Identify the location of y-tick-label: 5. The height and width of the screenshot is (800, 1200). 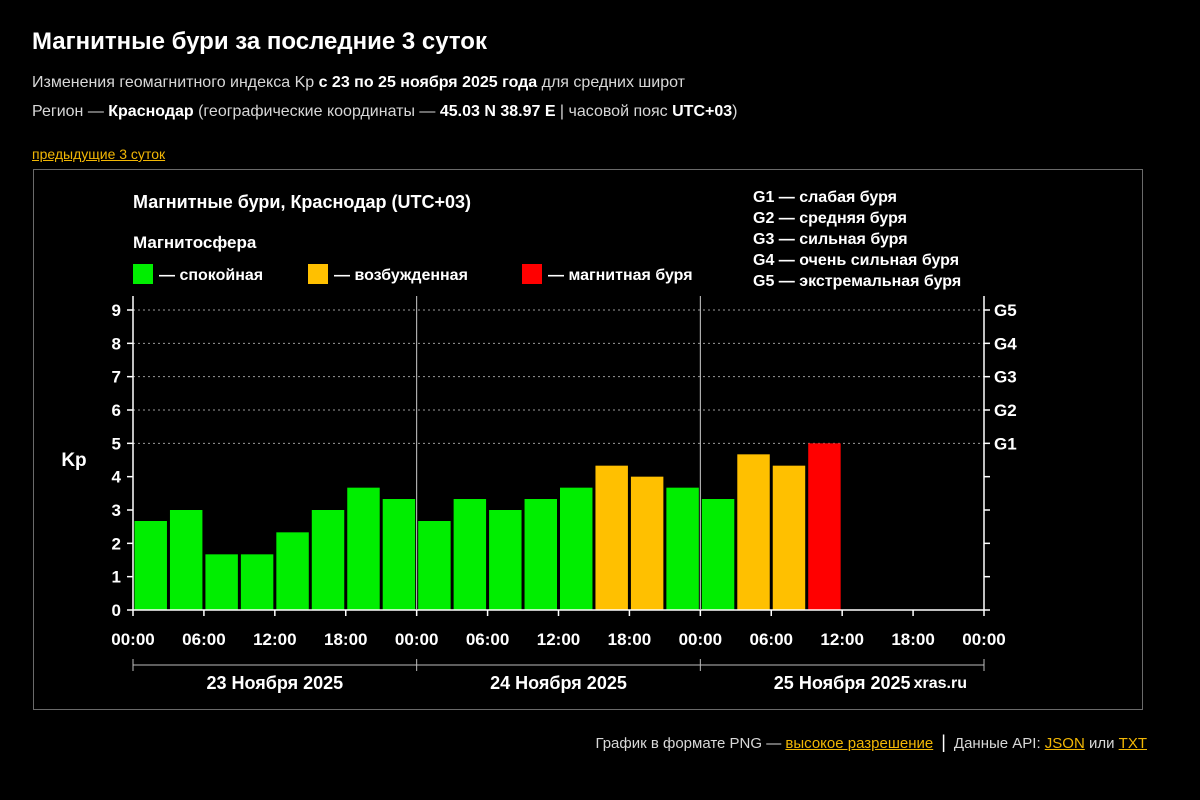
(116, 443).